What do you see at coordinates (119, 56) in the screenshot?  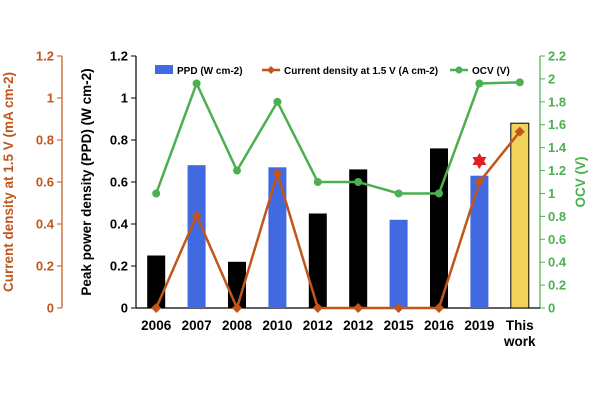 I see `left-axis-tick-label: 1.2` at bounding box center [119, 56].